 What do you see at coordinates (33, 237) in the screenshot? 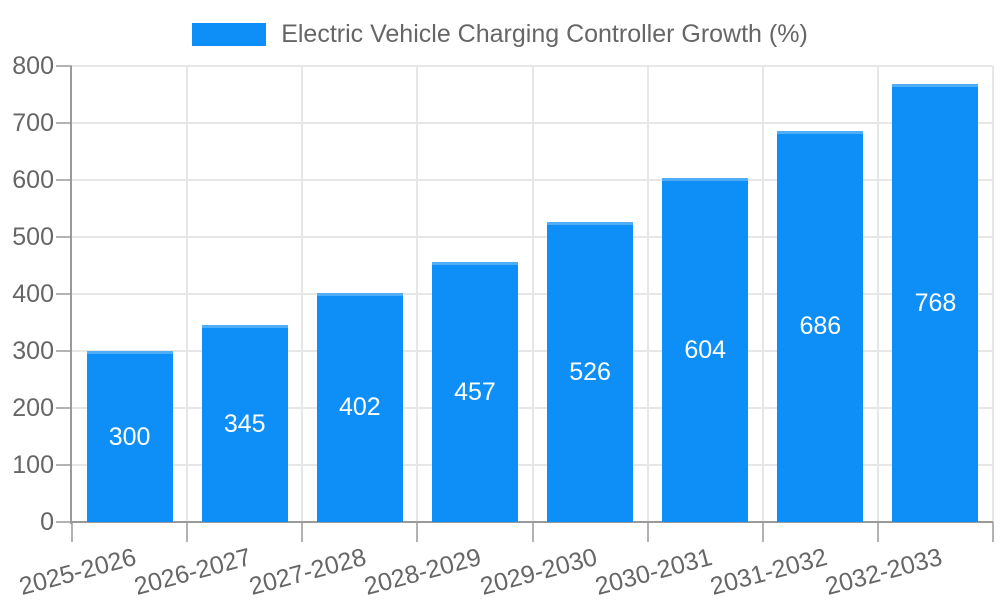
I see `y-axis-tick-label: 500` at bounding box center [33, 237].